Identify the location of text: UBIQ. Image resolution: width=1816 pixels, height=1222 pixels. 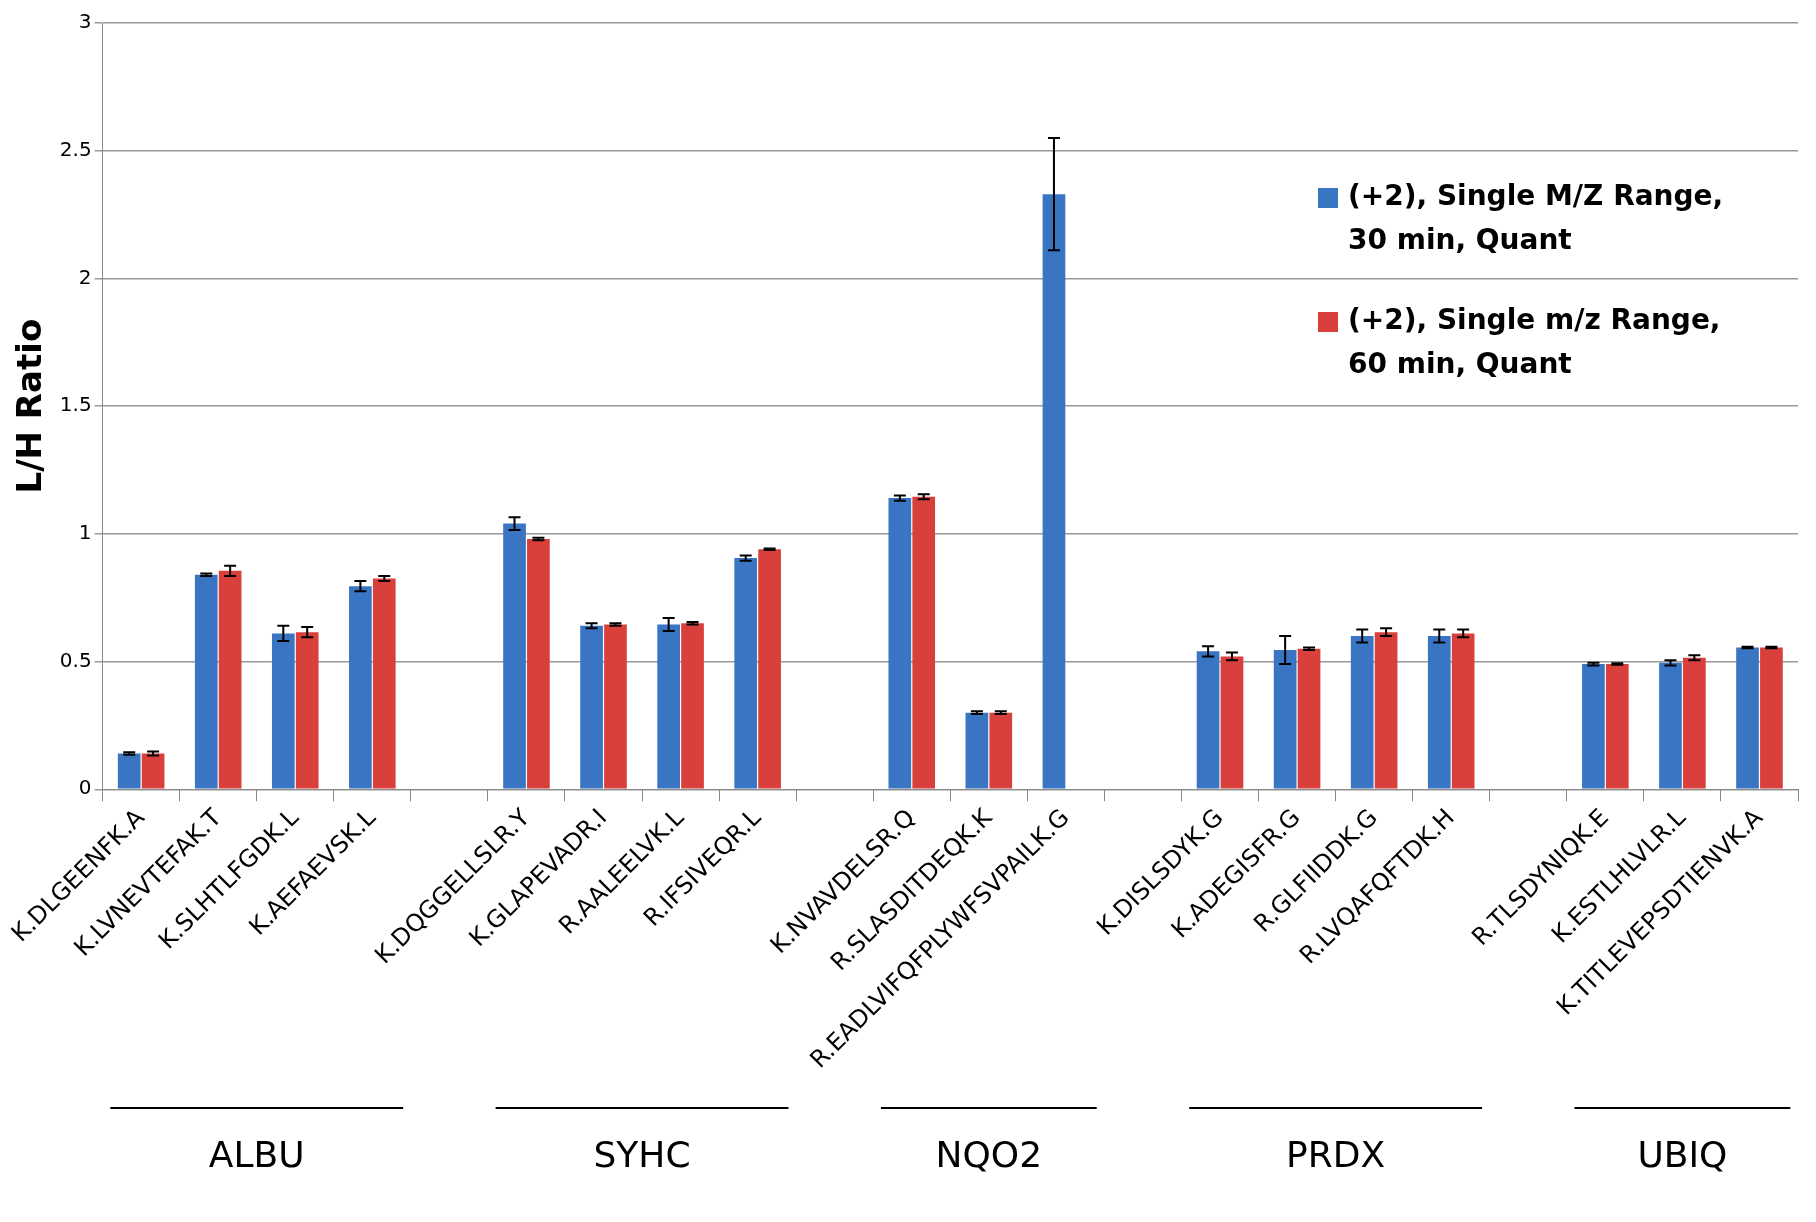
(1682, 1155).